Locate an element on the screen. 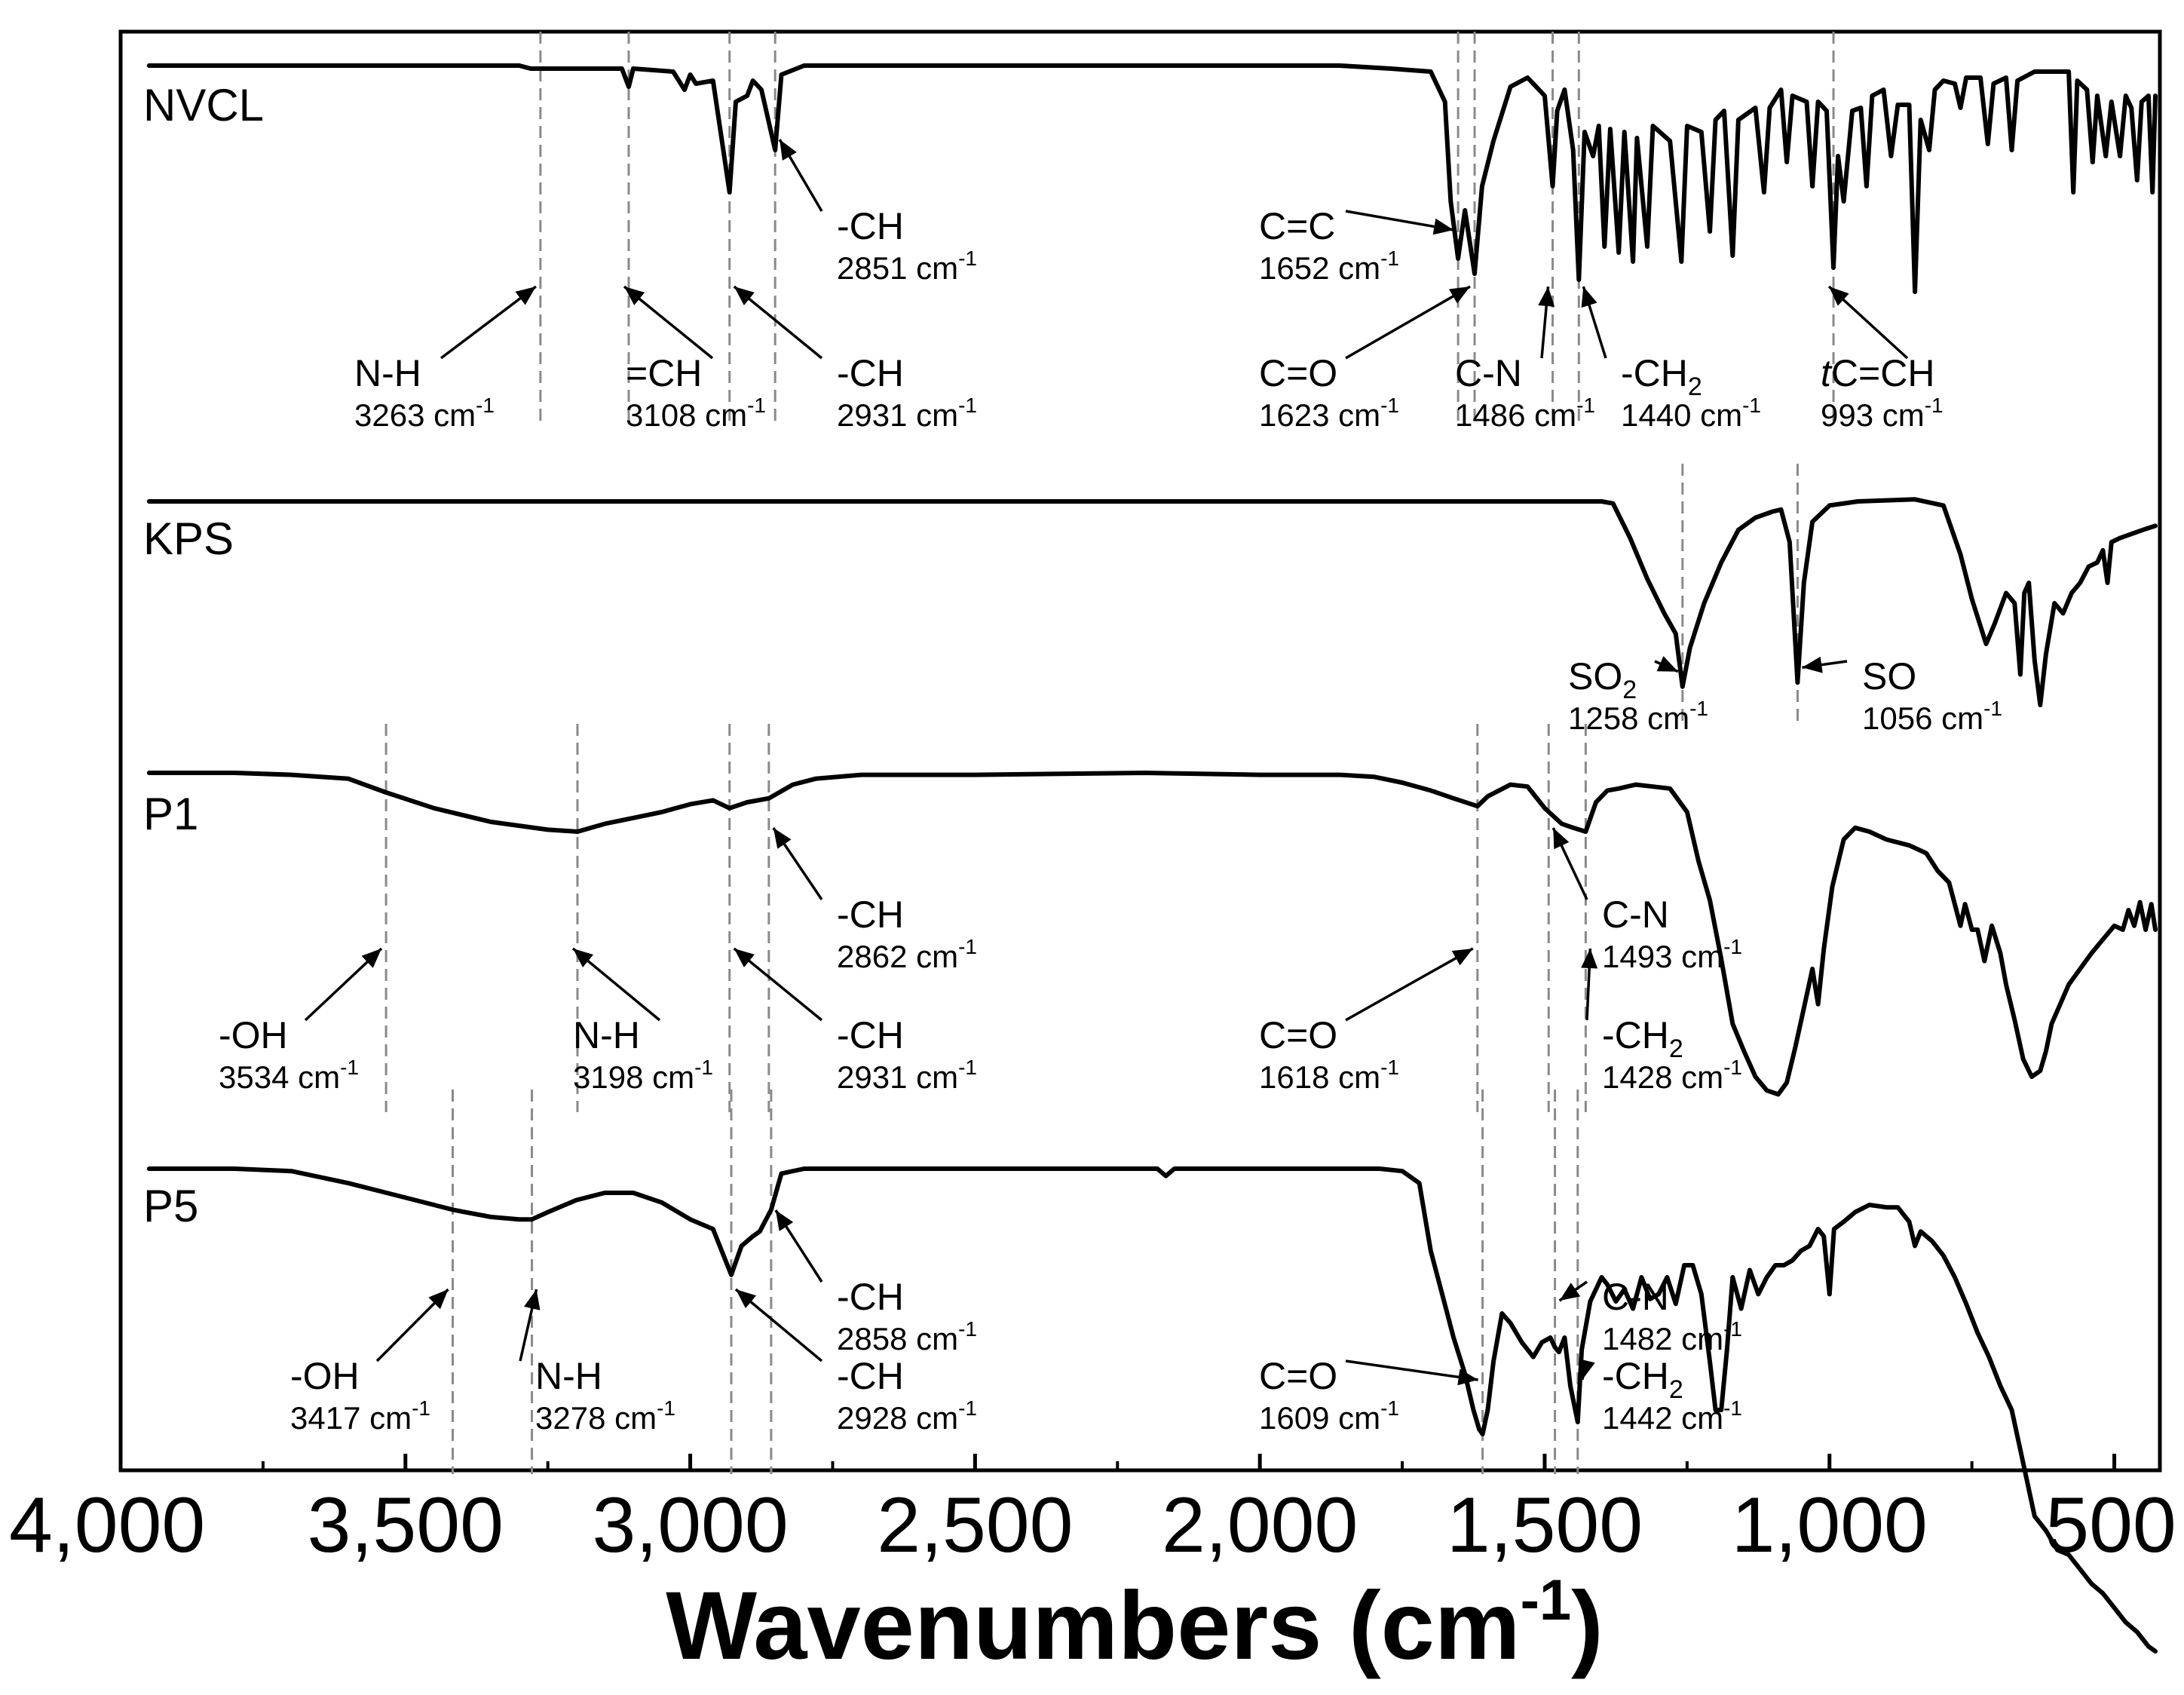  annot-p1-3198-value: 3198 cm-1 is located at coordinates (643, 1075).